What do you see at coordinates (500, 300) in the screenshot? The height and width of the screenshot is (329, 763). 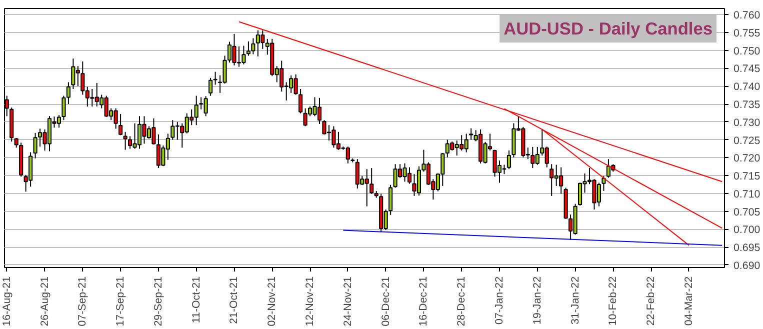 I see `x-tick-label: 07-Jan-22` at bounding box center [500, 300].